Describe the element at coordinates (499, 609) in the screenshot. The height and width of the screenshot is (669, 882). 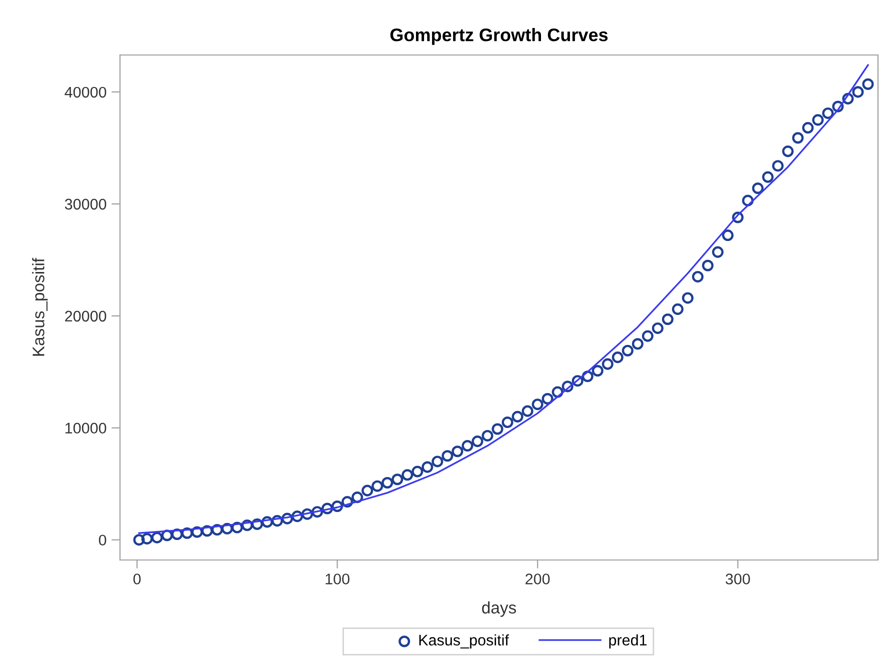
I see `x-axis-title: days` at that location.